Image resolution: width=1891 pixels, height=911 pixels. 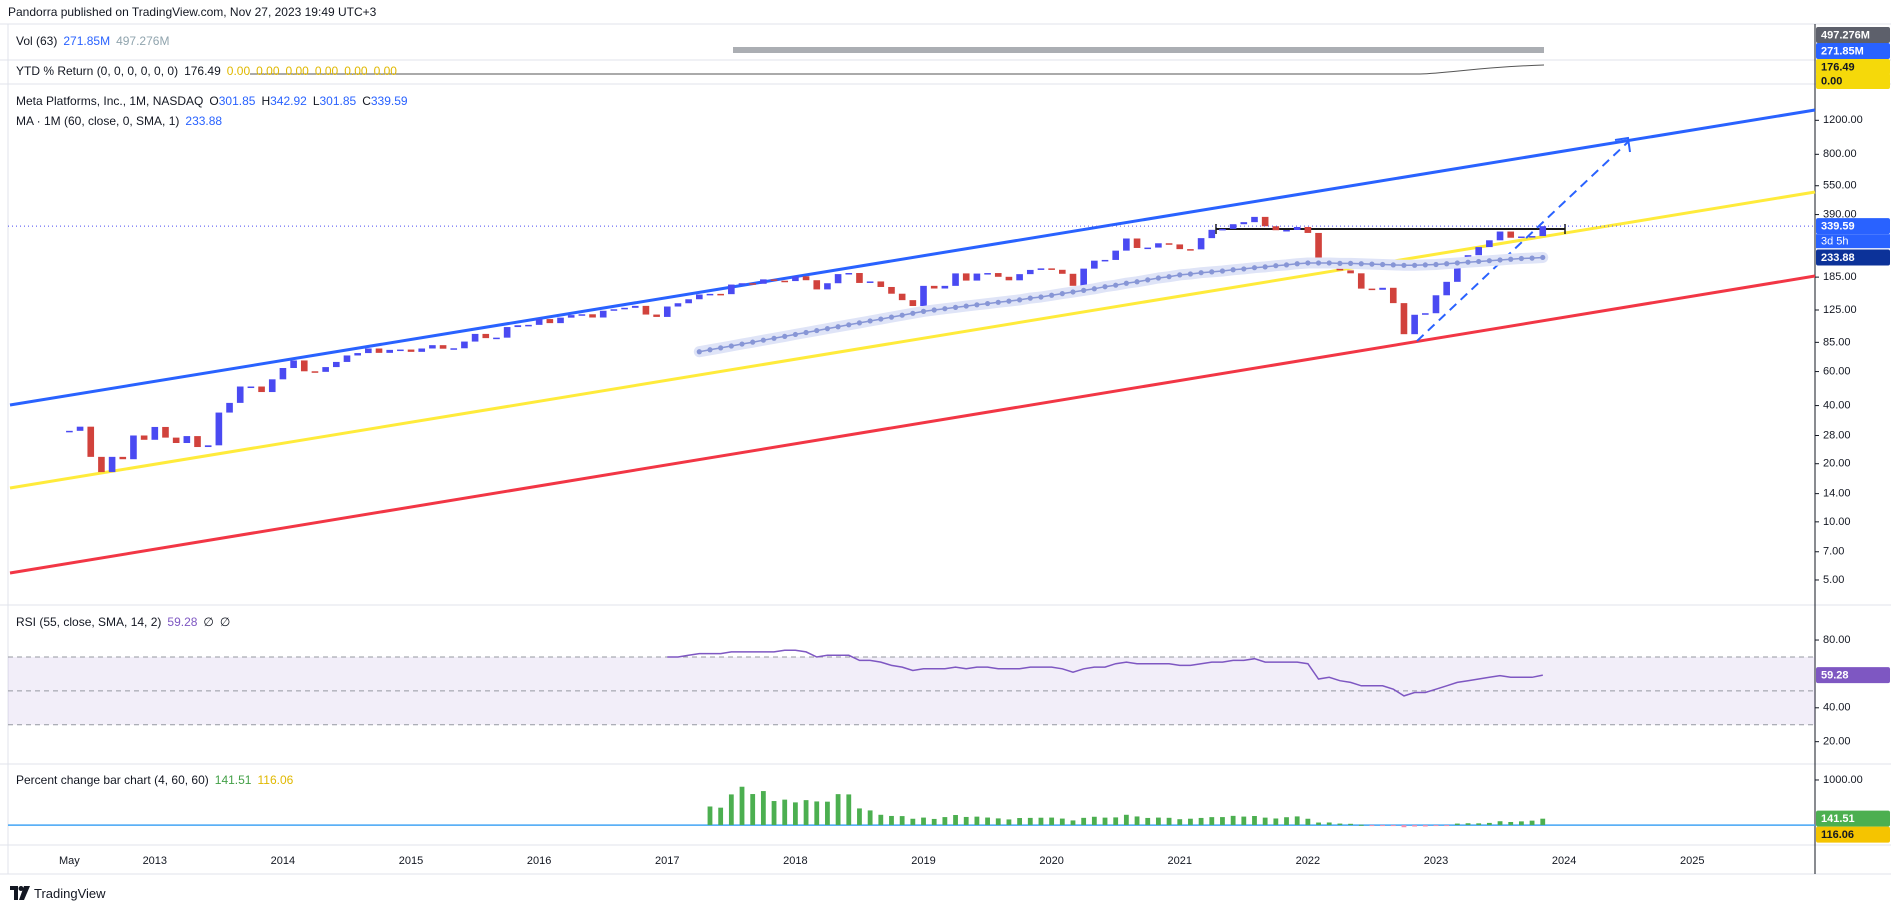 I want to click on legend-text: 342.92, so click(x=288, y=101).